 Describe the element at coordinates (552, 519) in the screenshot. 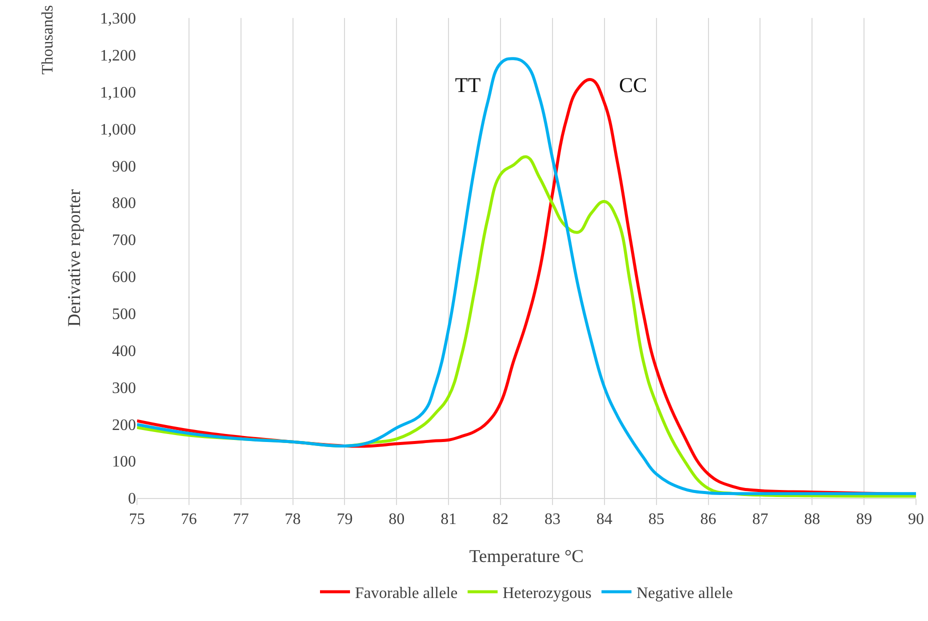

I see `x-tick-label: 83` at that location.